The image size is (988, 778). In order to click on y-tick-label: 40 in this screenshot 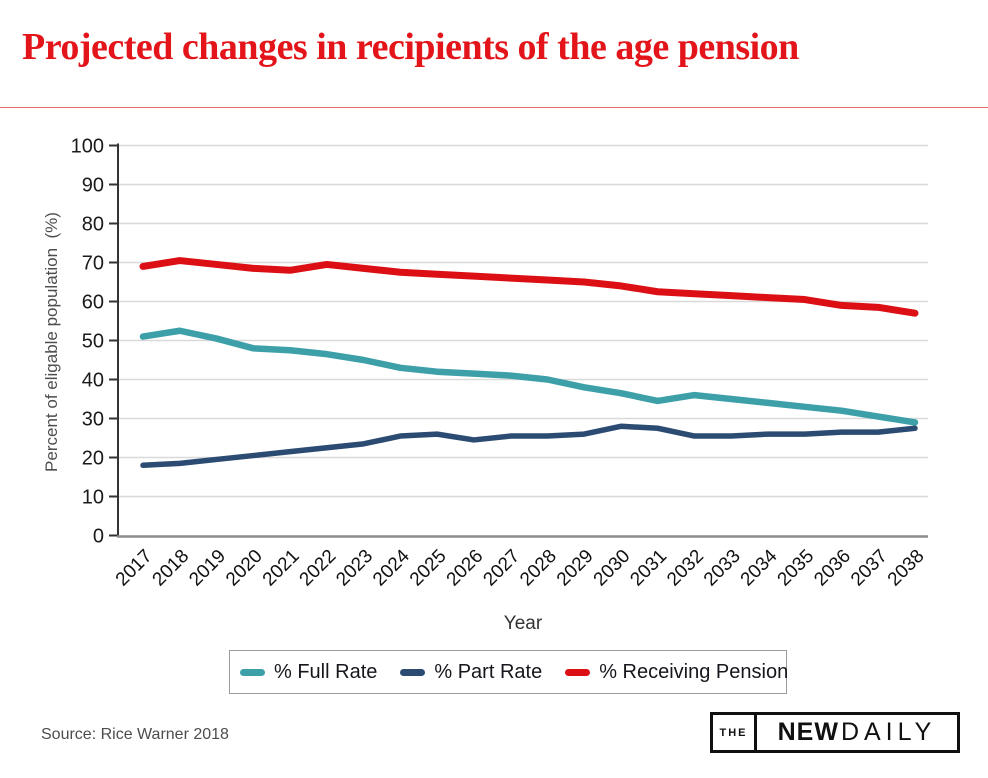, I will do `click(93, 381)`.